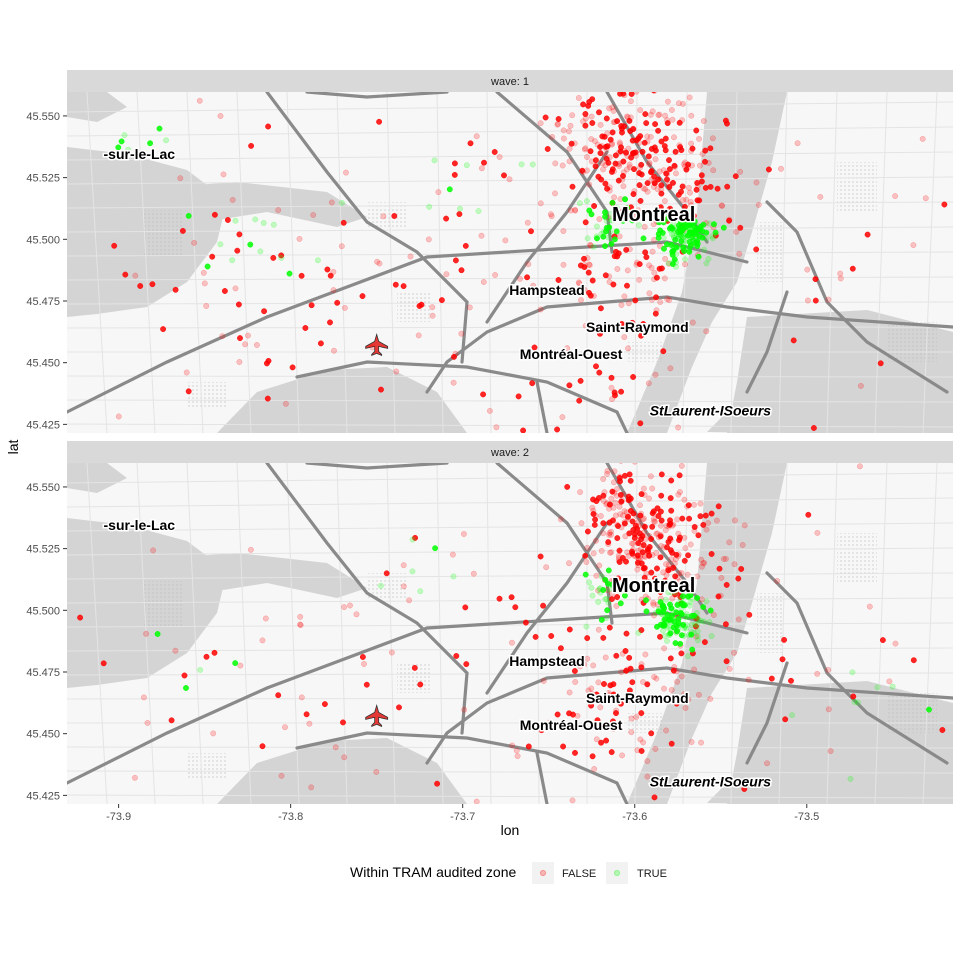 Image resolution: width=960 pixels, height=960 pixels. What do you see at coordinates (342, 400) in the screenshot?
I see `water-body` at bounding box center [342, 400].